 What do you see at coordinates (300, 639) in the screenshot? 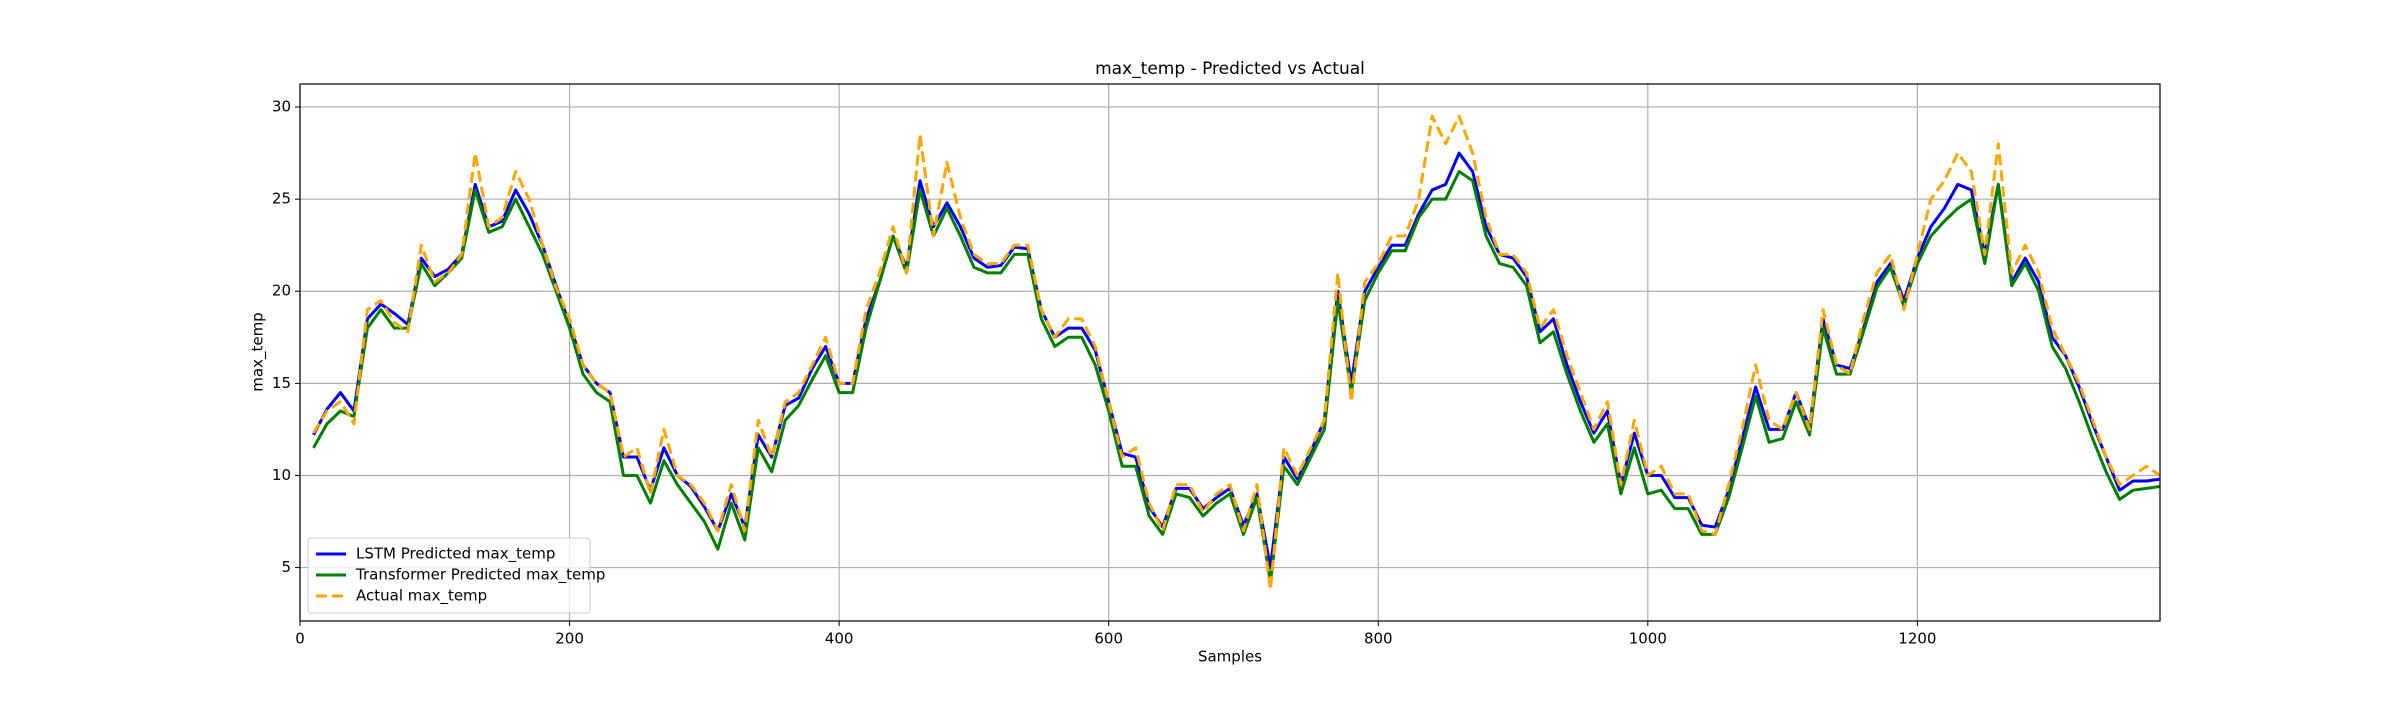
I see `x-tick-label: 0` at bounding box center [300, 639].